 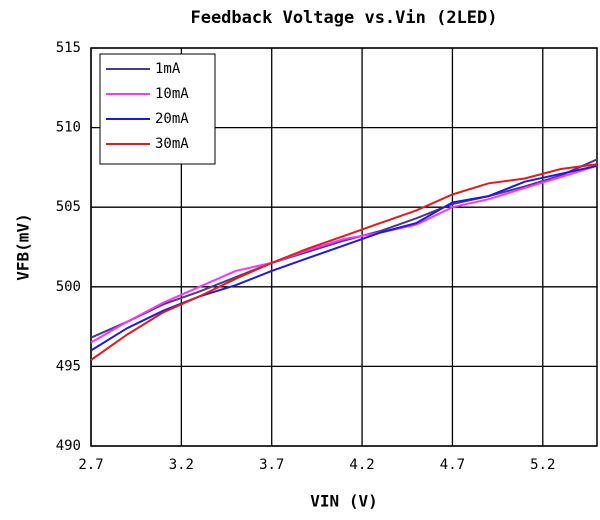 What do you see at coordinates (181, 465) in the screenshot?
I see `x-tick-label: 3.2` at bounding box center [181, 465].